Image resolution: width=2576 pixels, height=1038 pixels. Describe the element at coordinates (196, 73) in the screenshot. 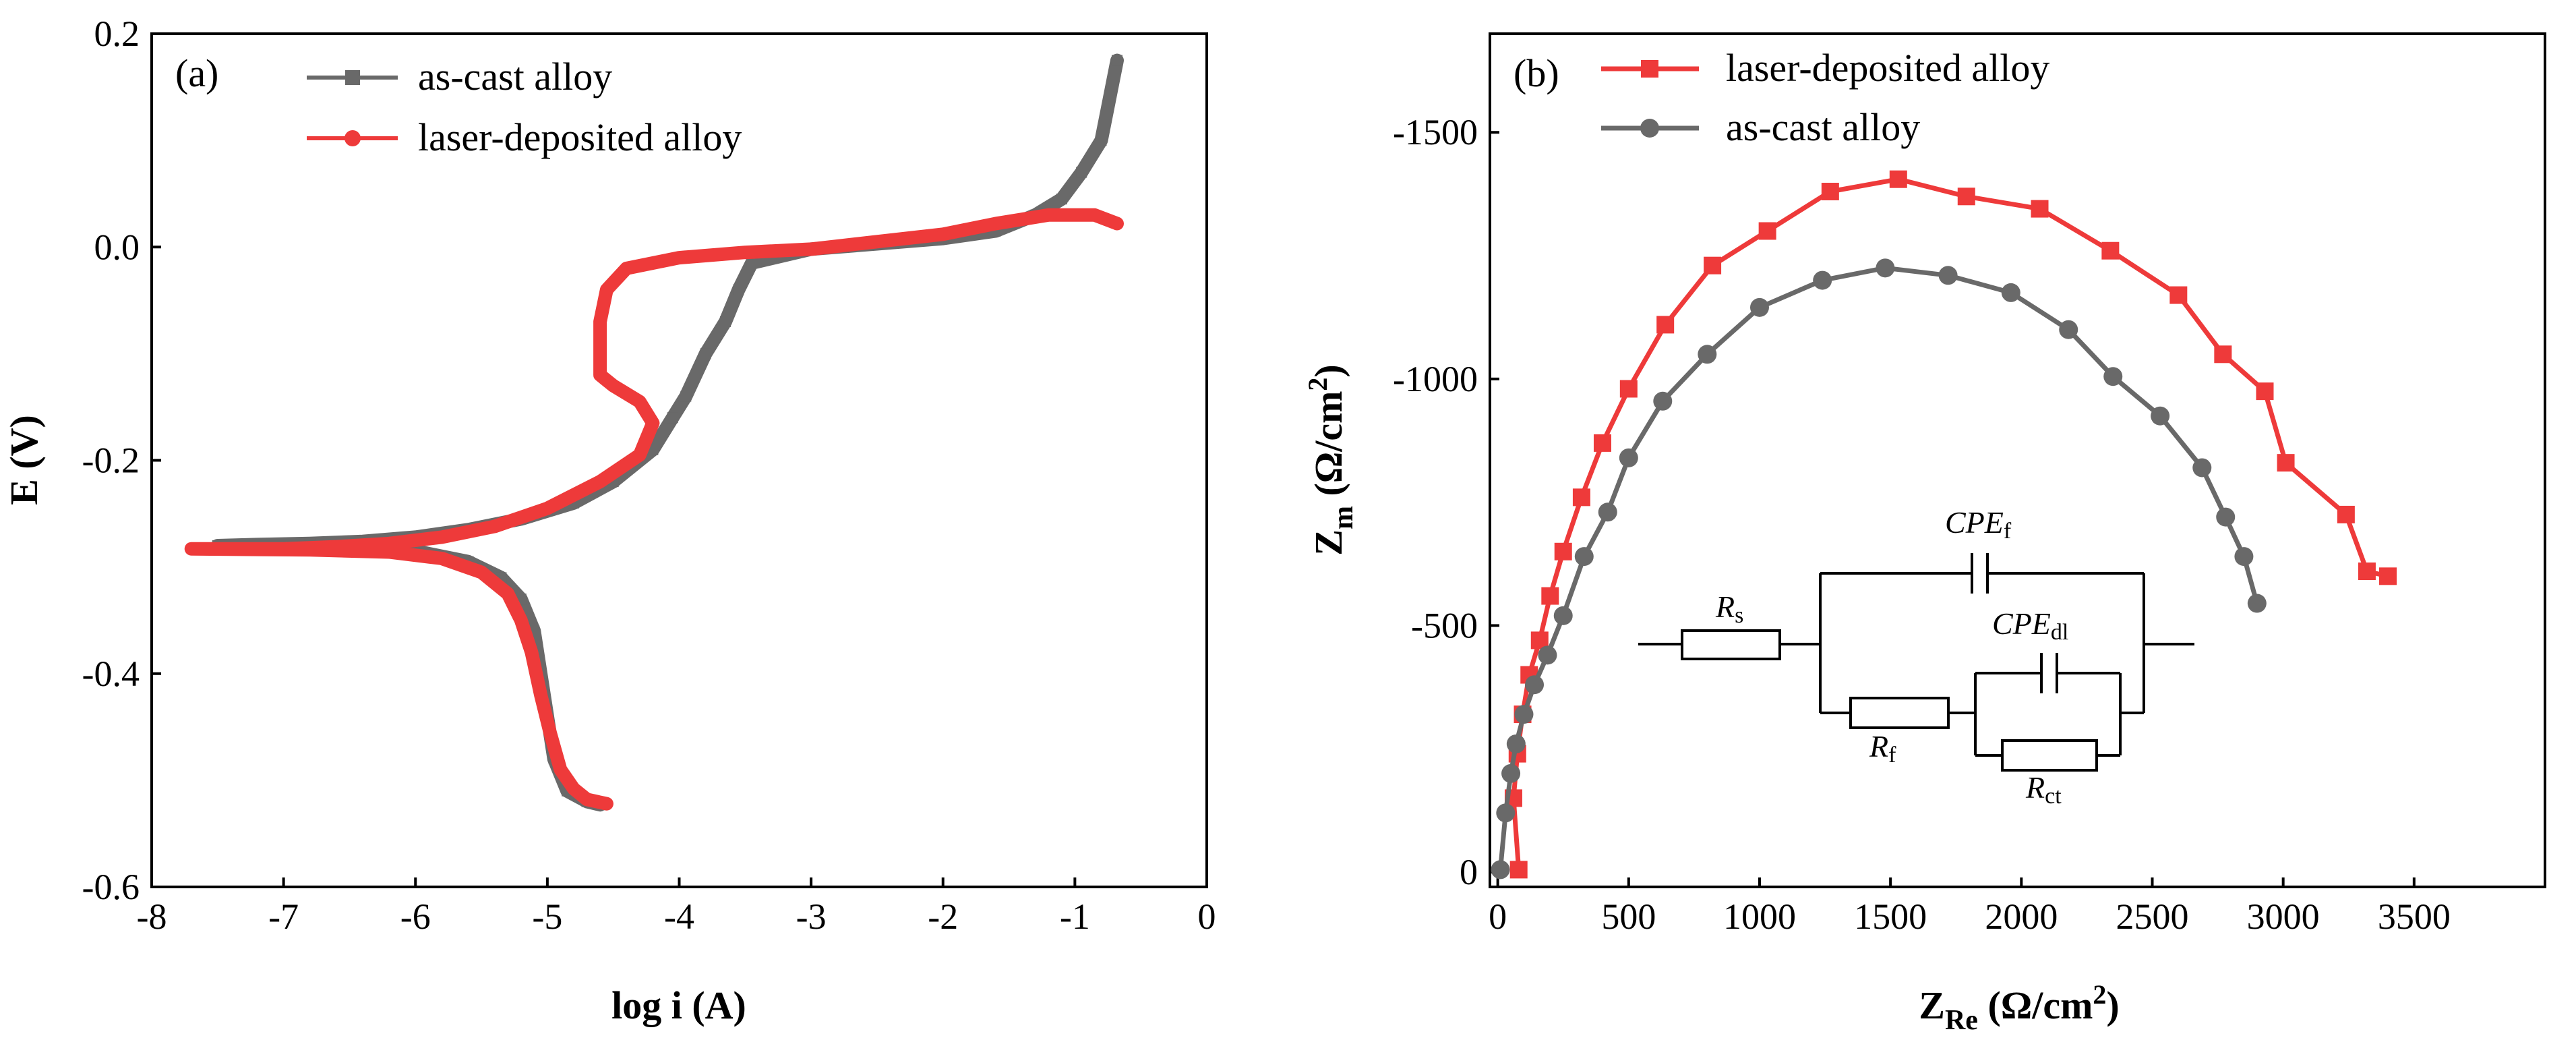

I see `panel-label-a: (a)` at that location.